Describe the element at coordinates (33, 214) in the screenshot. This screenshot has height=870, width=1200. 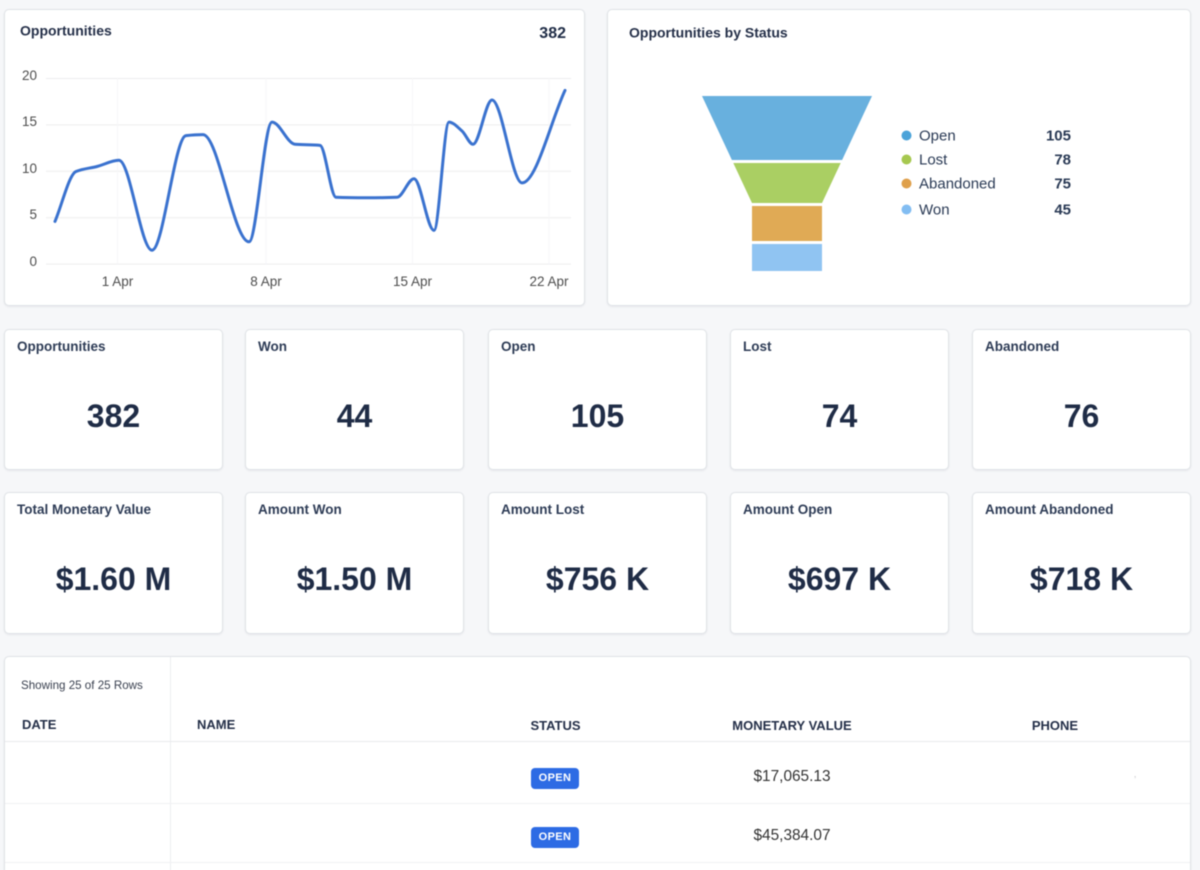
I see `svg-text: 5` at that location.